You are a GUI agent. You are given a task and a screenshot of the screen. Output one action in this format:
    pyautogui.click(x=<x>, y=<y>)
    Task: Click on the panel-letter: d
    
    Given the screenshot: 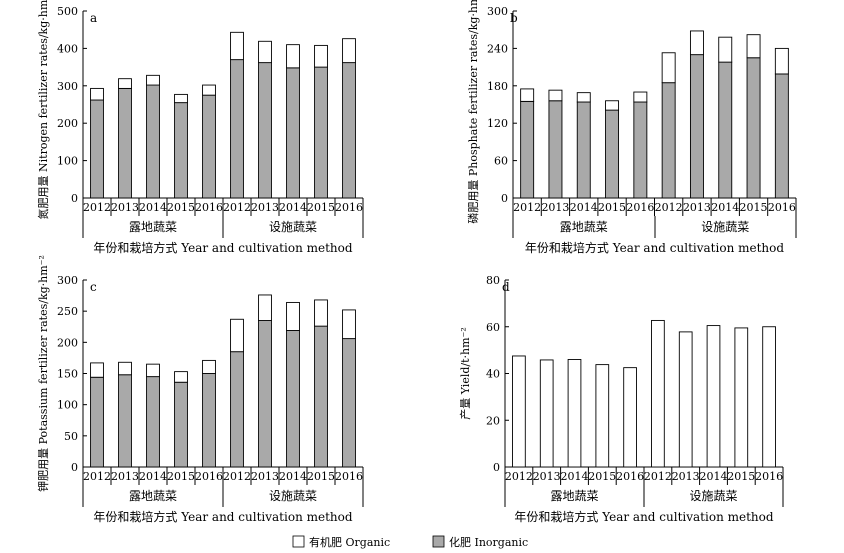 What is the action you would take?
    pyautogui.click(x=506, y=287)
    